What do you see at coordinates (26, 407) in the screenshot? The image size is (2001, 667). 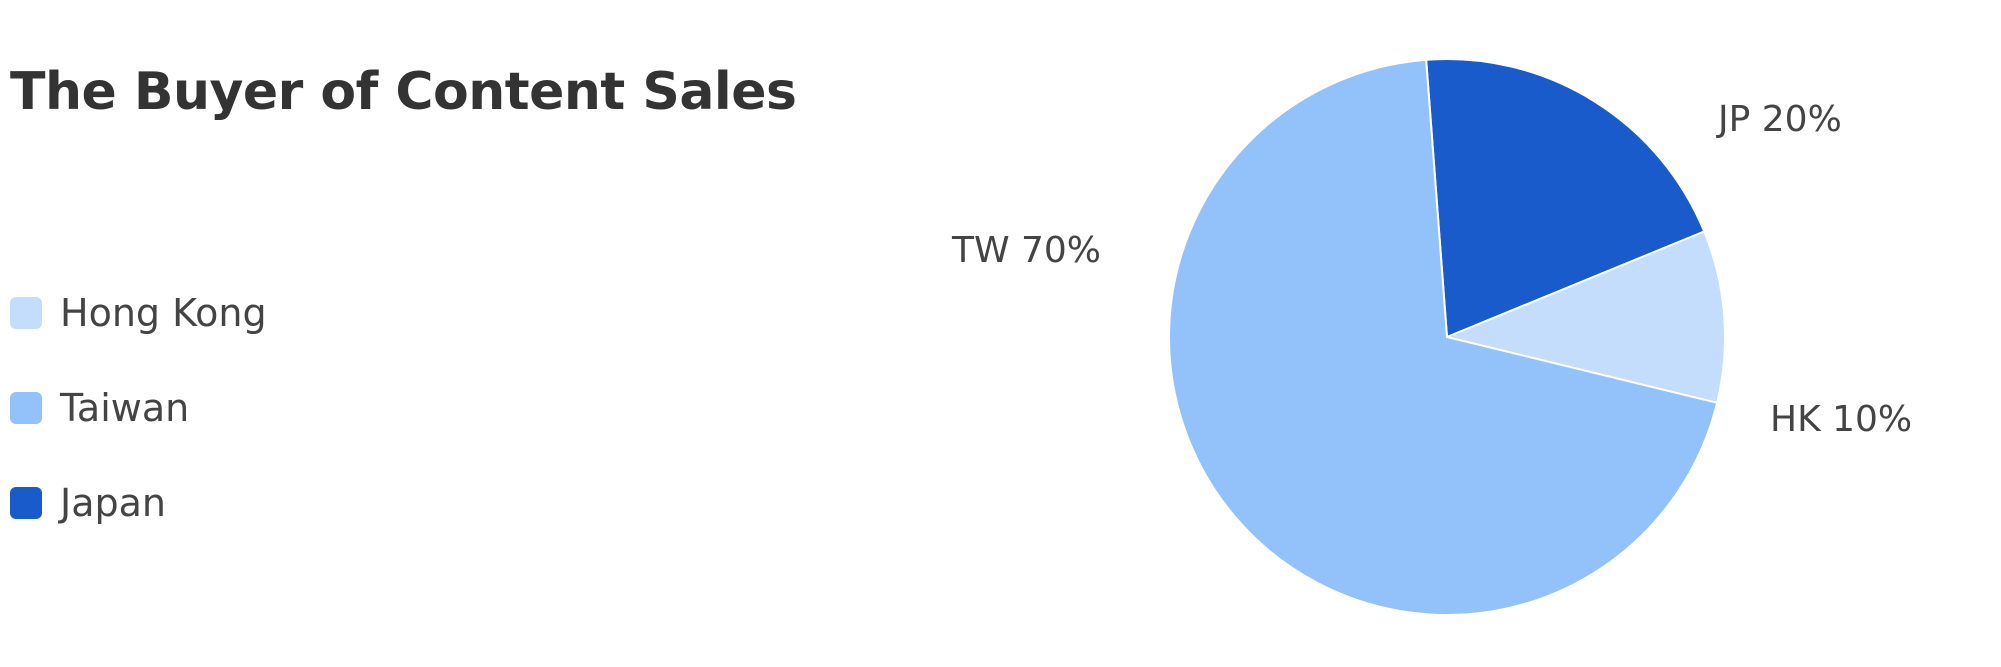 I see `legend-swatch-taiwan` at bounding box center [26, 407].